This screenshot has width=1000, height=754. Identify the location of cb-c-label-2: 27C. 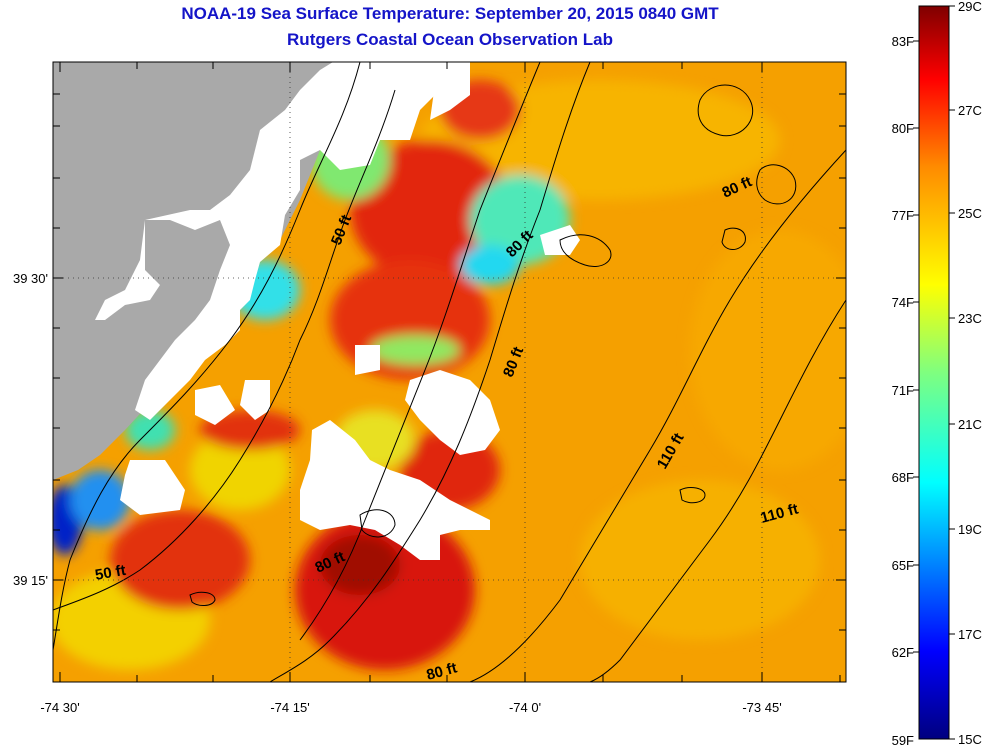
(970, 110).